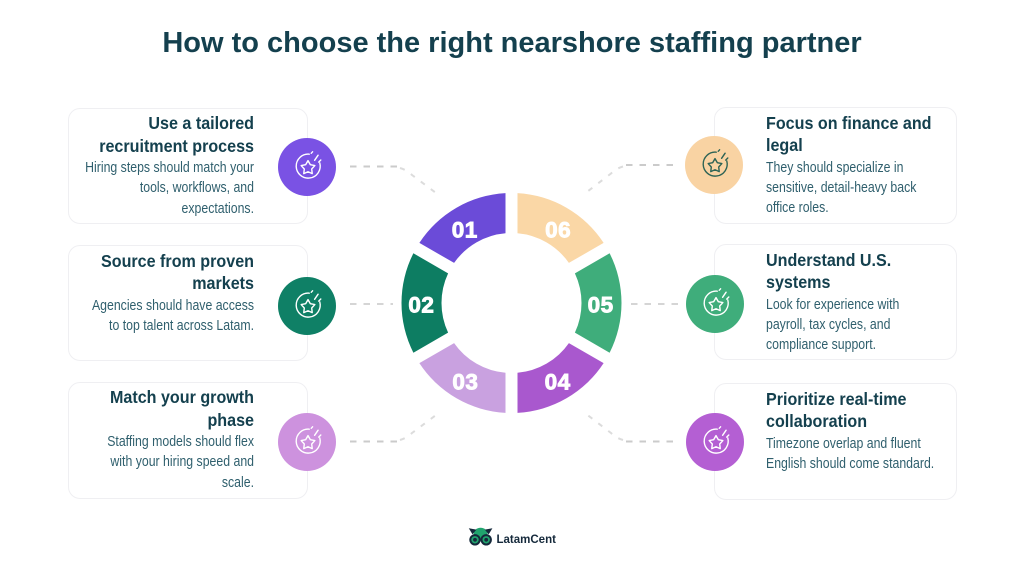 The width and height of the screenshot is (1024, 576). Describe the element at coordinates (601, 305) in the screenshot. I see `svg-text: 05` at that location.